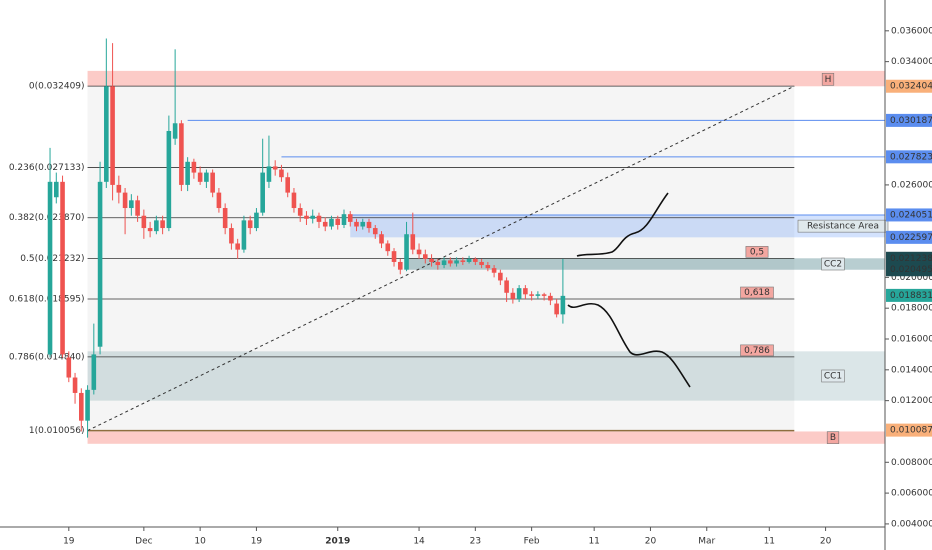  I want to click on fib-label: 0(0.032409), so click(57, 87).